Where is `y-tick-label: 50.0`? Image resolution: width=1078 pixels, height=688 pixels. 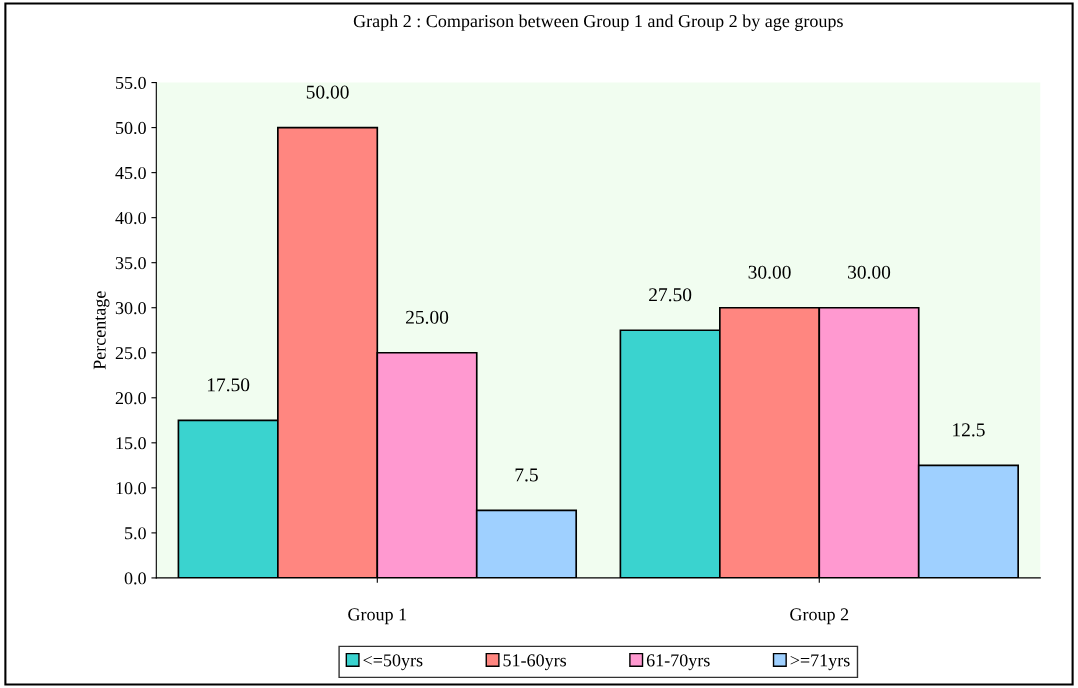 y-tick-label: 50.0 is located at coordinates (131, 128).